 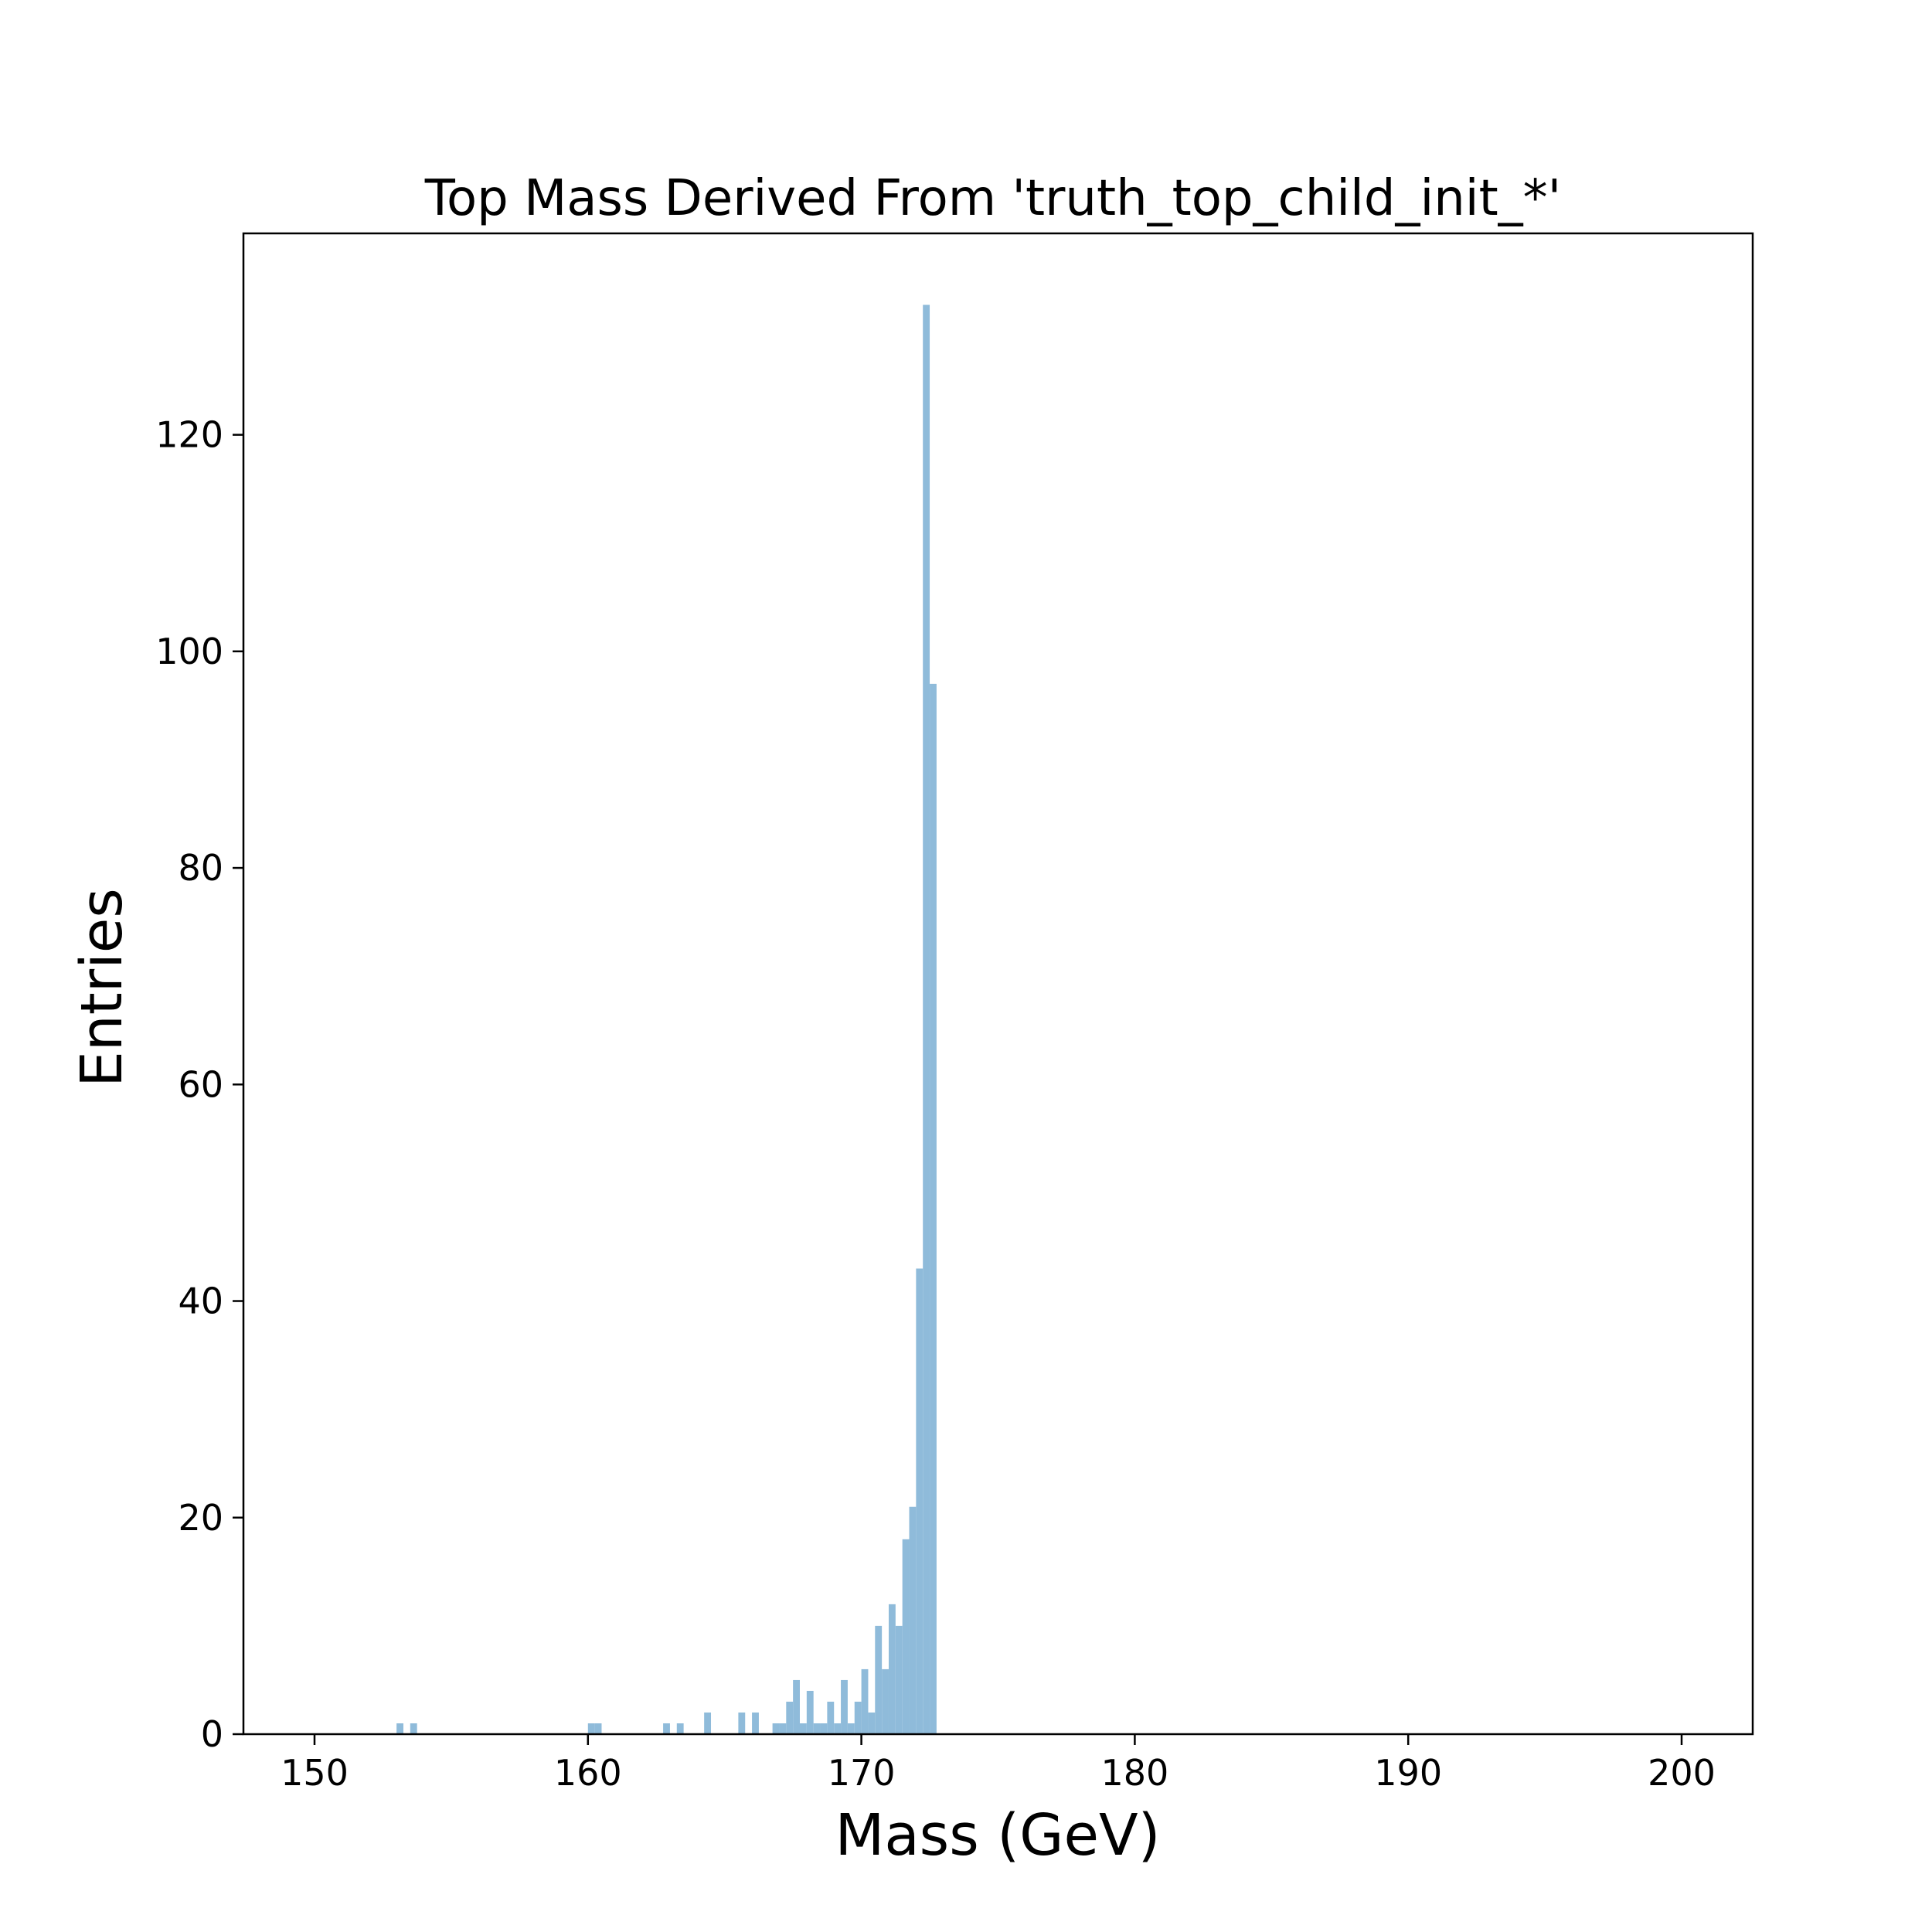 What do you see at coordinates (200, 1518) in the screenshot?
I see `y-tick-label: 20` at bounding box center [200, 1518].